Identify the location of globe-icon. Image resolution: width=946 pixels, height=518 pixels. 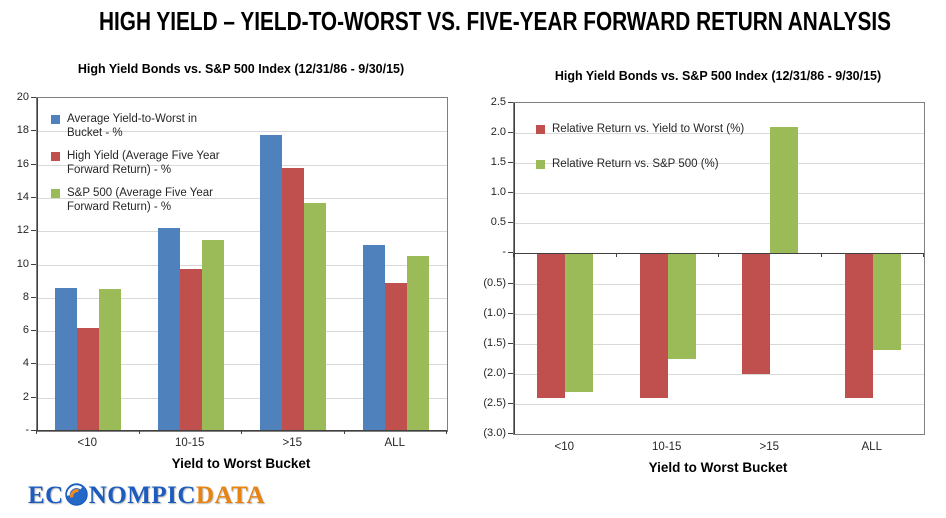
(76, 494).